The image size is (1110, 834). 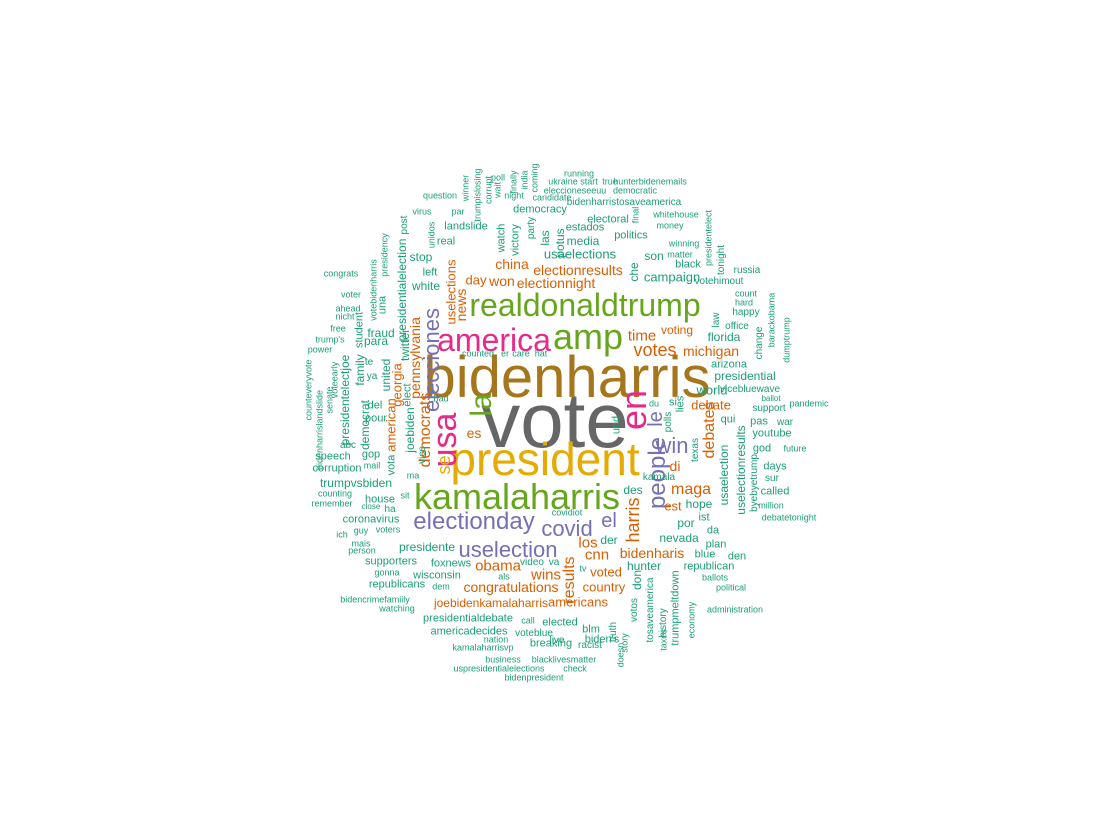 What do you see at coordinates (483, 647) in the screenshot?
I see `word-kamalaharrisvp: kamalaharrisvp` at bounding box center [483, 647].